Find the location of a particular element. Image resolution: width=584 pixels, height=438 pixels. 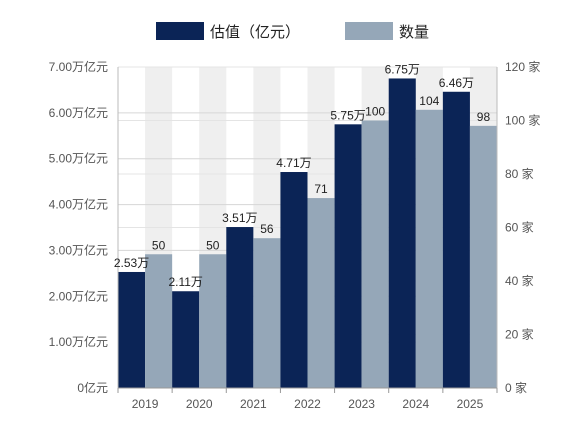

right-axis-tick-label: 40 家 is located at coordinates (519, 280).